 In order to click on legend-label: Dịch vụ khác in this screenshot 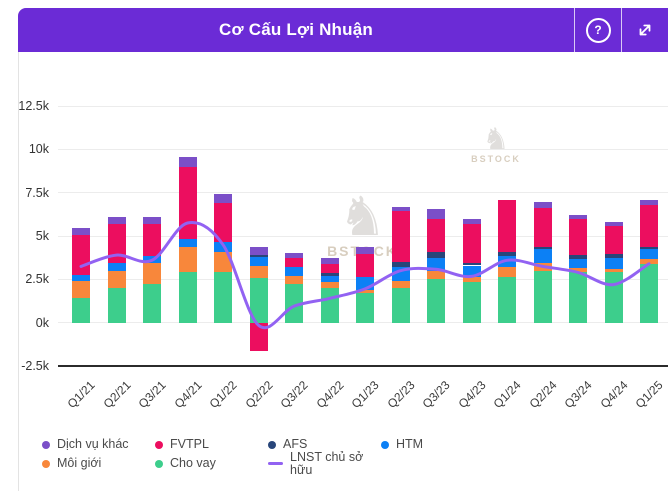, I will do `click(93, 444)`.